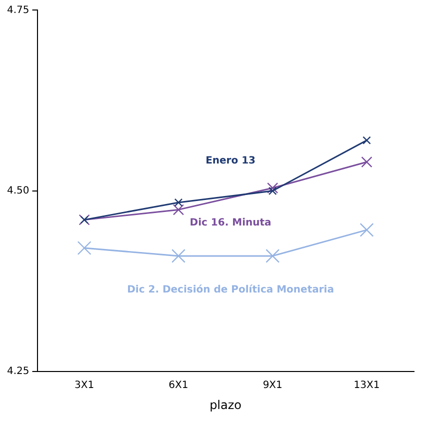  I want to click on text: Enero 13, so click(231, 160).